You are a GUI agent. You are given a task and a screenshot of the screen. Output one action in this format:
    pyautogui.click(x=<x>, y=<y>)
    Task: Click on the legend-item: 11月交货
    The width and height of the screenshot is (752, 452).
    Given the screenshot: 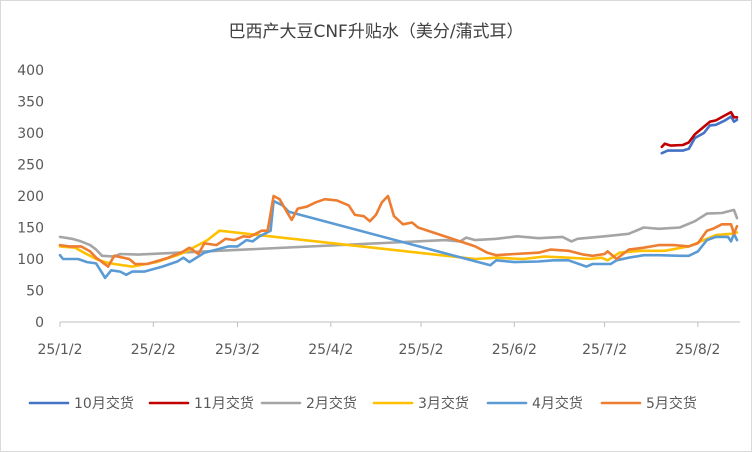 What is the action you would take?
    pyautogui.click(x=201, y=403)
    